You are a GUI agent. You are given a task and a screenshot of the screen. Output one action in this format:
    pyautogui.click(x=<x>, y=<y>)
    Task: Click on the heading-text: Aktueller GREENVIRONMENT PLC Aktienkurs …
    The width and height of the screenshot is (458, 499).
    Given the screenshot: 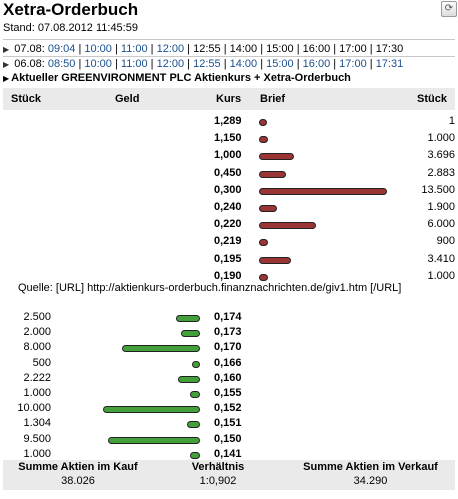 What is the action you would take?
    pyautogui.click(x=181, y=78)
    